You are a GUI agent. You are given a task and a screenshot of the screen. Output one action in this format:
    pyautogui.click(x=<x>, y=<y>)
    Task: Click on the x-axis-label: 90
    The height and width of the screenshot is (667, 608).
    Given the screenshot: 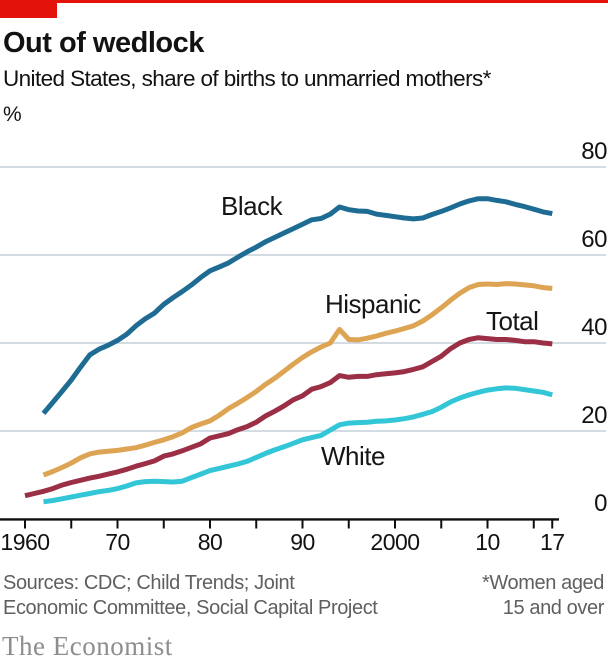 What is the action you would take?
    pyautogui.click(x=302, y=542)
    